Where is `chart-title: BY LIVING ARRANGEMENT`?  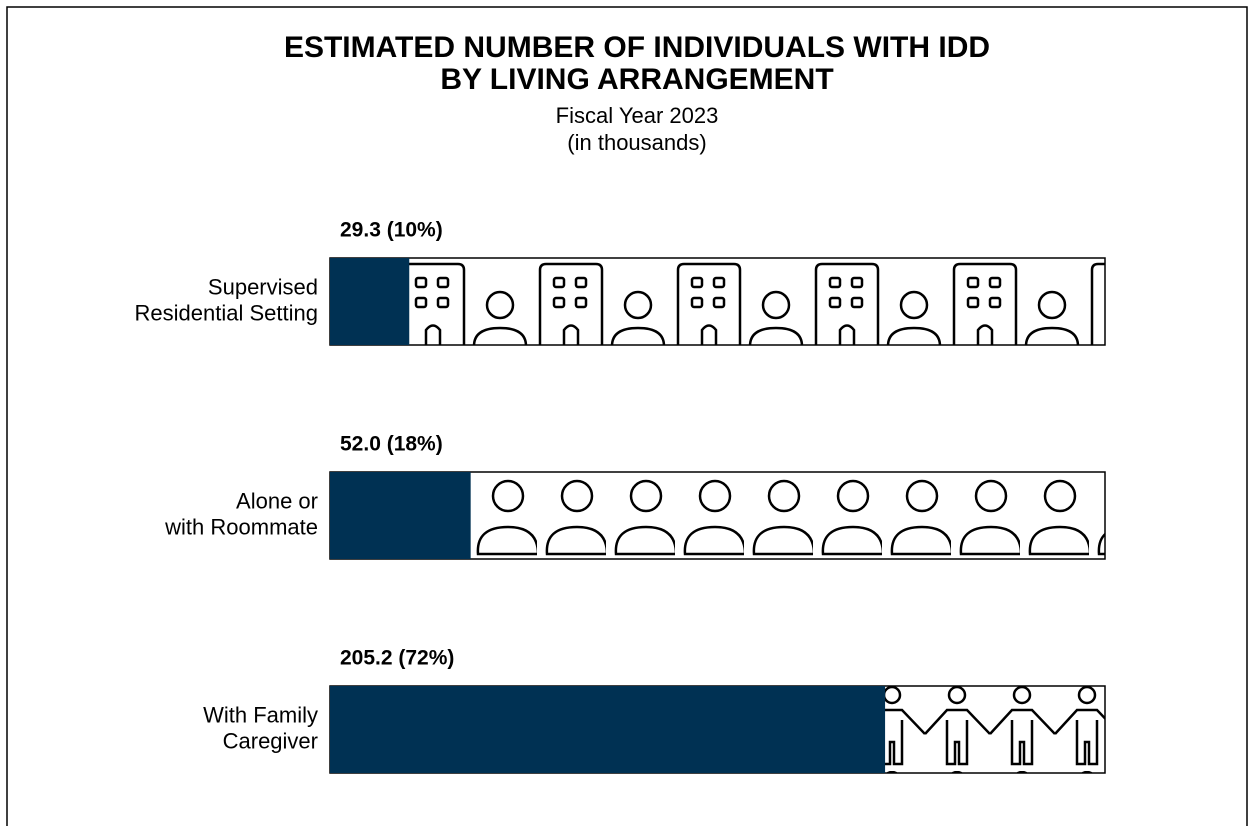 chart-title: BY LIVING ARRANGEMENT is located at coordinates (636, 79).